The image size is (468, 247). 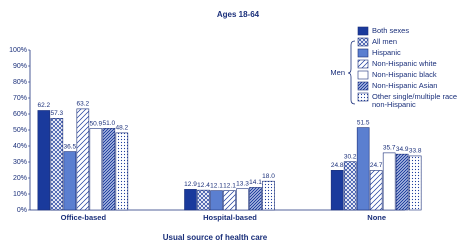 What do you see at coordinates (404, 74) in the screenshot?
I see `legend-label: Non-Hispanic black` at bounding box center [404, 74].